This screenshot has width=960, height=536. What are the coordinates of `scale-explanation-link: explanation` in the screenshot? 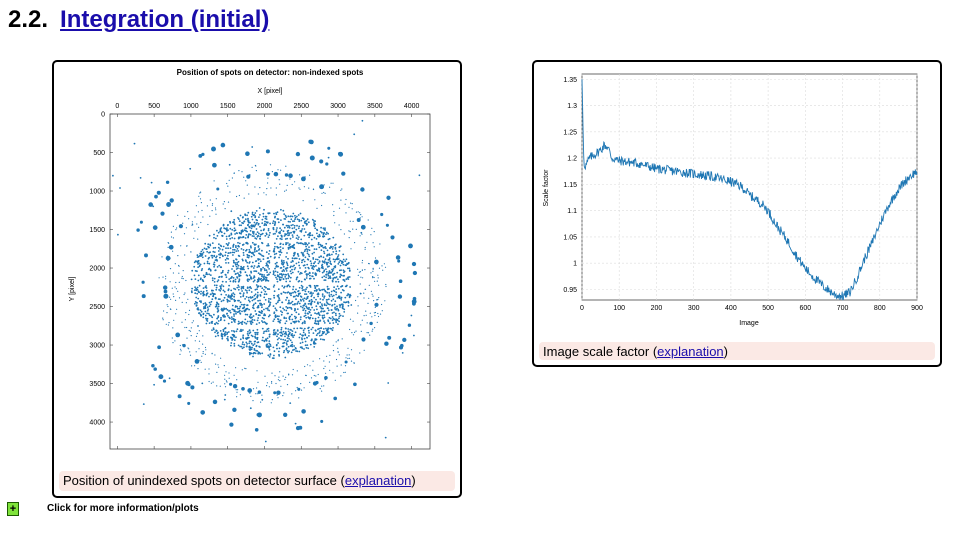 It's located at (690, 351).